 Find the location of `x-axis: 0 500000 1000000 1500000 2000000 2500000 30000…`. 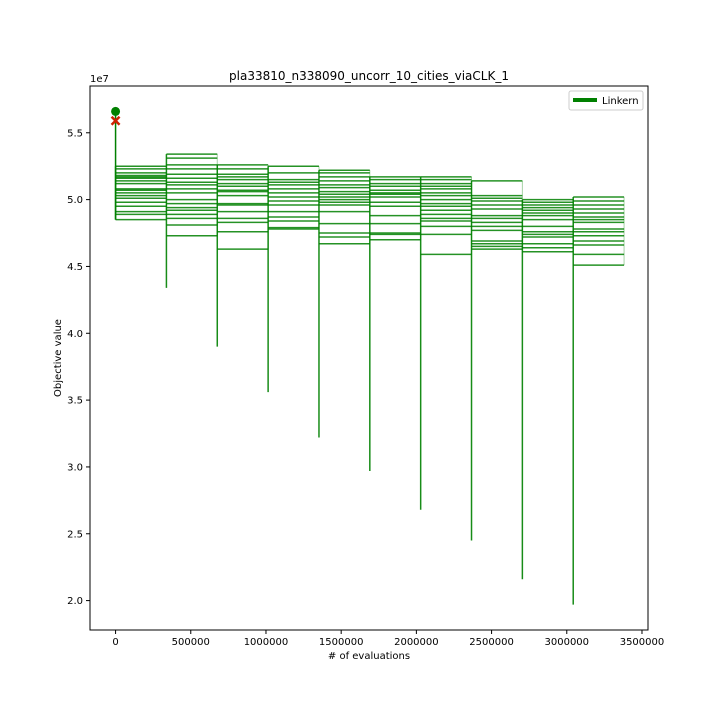

x-axis: 0 500000 1000000 1500000 2000000 2500000 30000… is located at coordinates (388, 639).